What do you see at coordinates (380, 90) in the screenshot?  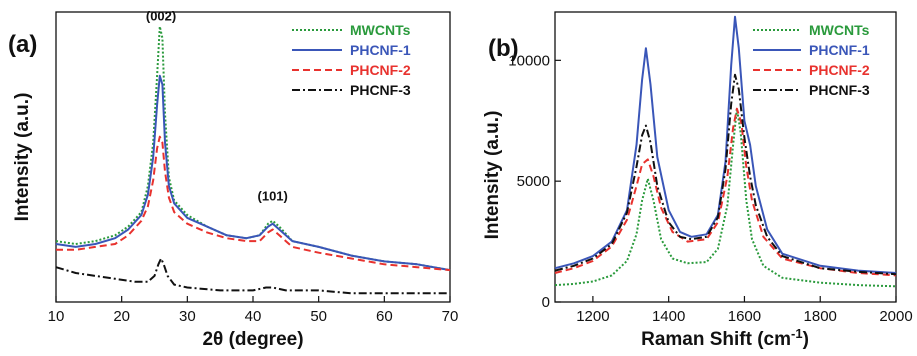 I see `panel-a-legend-label-phcnf-3: PHCNF-3` at bounding box center [380, 90].